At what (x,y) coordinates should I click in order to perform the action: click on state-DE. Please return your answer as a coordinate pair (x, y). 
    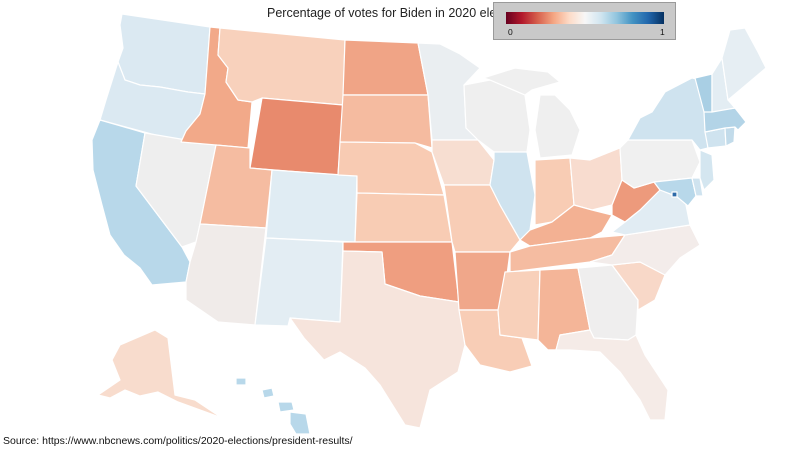
    Looking at the image, I should click on (697, 187).